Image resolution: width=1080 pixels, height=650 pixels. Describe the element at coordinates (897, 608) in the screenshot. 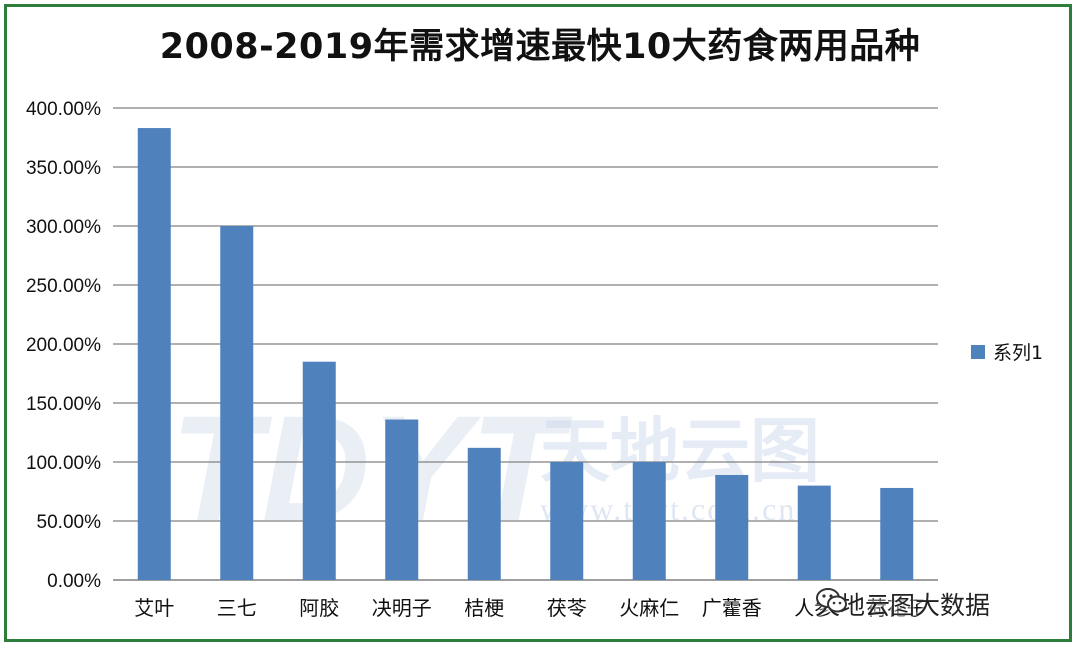

I see `x-tick-label: 荷花子` at that location.